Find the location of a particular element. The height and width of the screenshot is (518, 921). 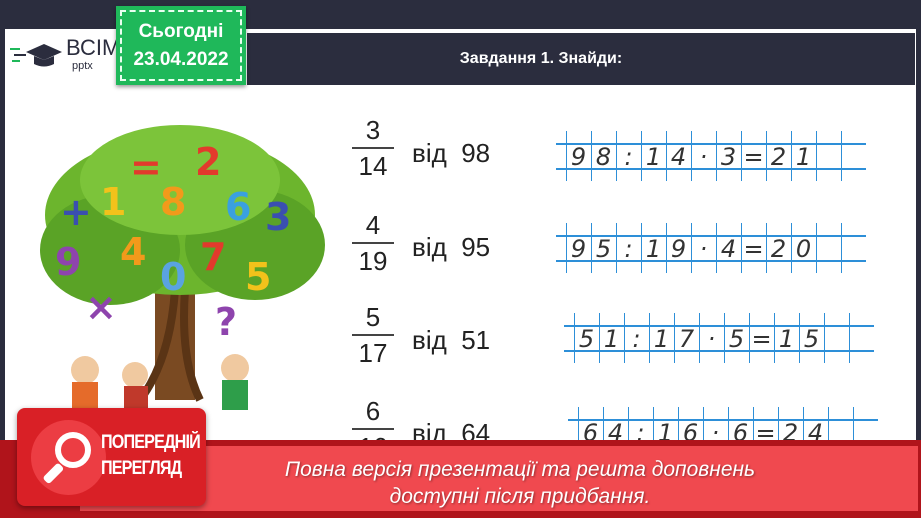

svg-text: 7 is located at coordinates (213, 257).